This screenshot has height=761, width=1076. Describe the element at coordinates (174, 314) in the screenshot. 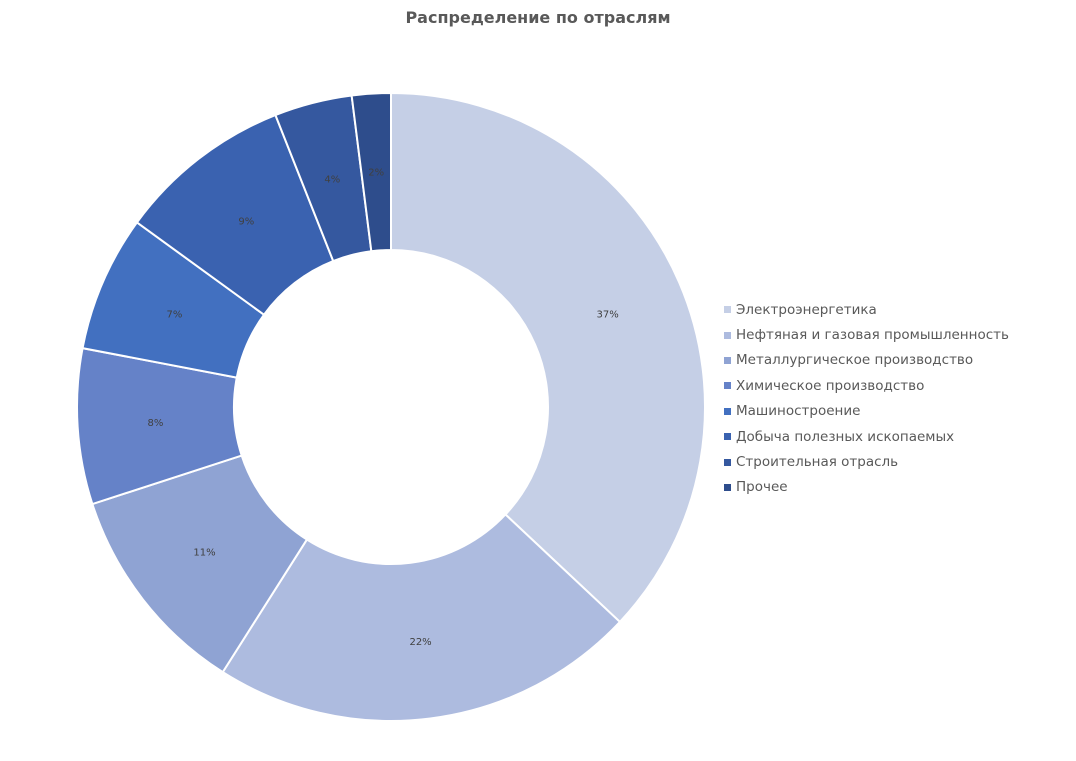

I see `slice-value-label: 7%` at that location.